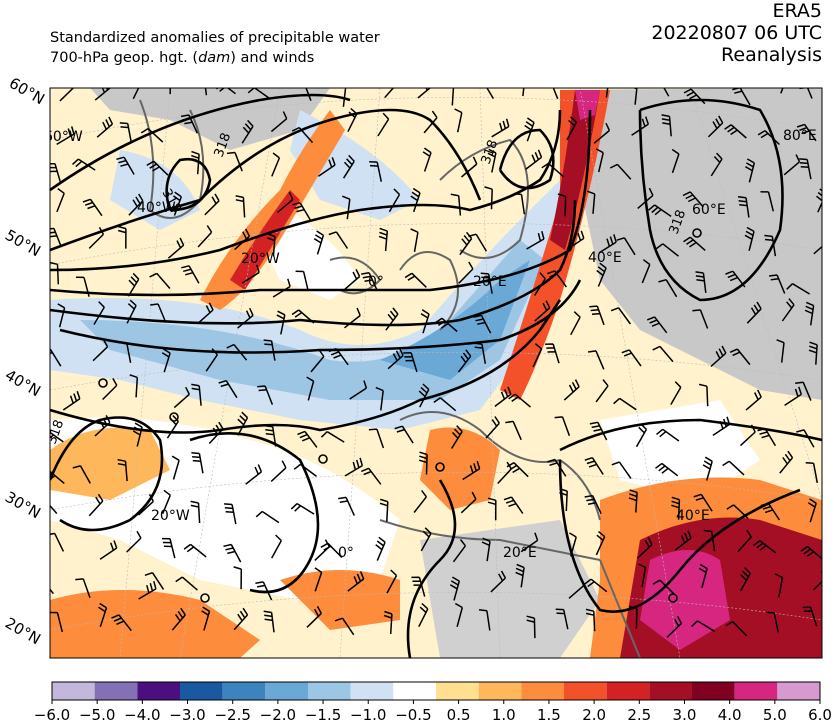 Image resolution: width=834 pixels, height=724 pixels. I want to click on pos-anomaly-sahara, so click(340, 600).